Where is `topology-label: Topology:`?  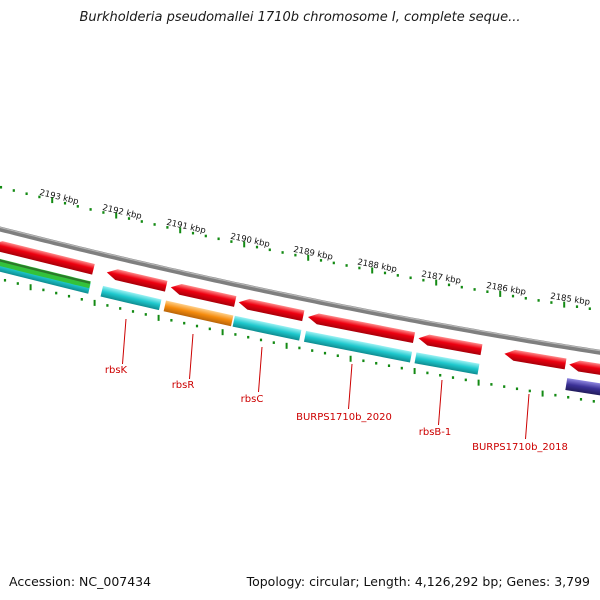 topology-label: Topology: is located at coordinates (276, 581).